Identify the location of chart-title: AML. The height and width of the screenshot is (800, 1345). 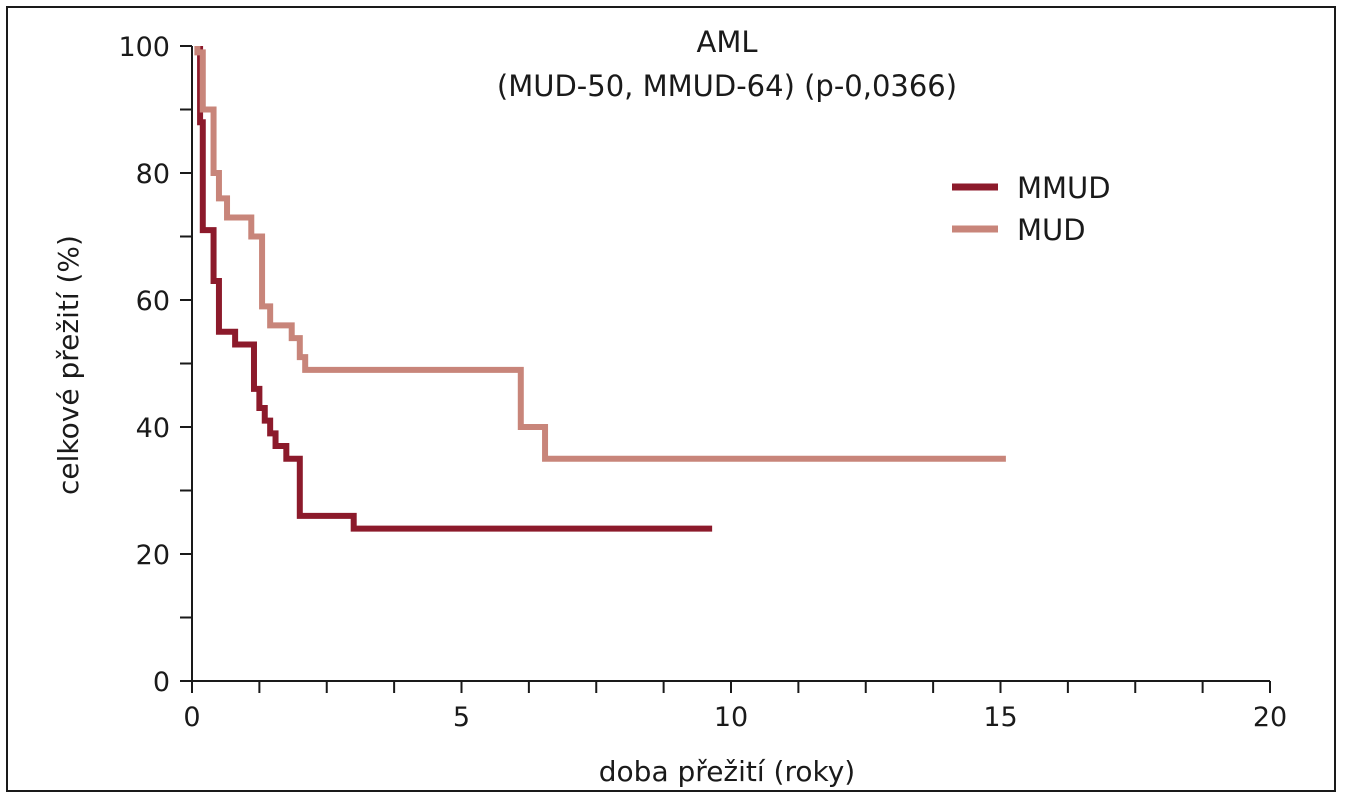
(726, 42).